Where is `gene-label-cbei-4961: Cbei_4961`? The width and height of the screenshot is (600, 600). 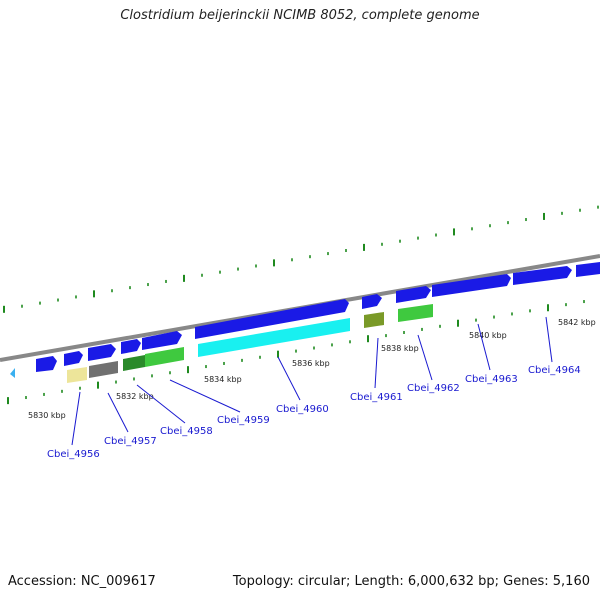
gene-label-cbei-4961: Cbei_4961 is located at coordinates (376, 397).